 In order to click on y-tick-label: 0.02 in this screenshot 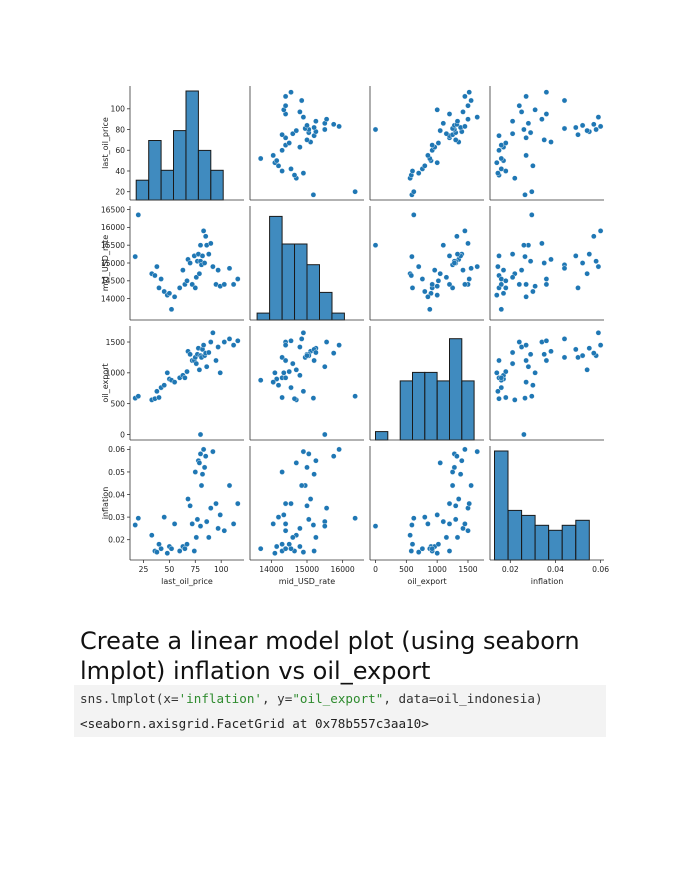, I will do `click(116, 539)`.